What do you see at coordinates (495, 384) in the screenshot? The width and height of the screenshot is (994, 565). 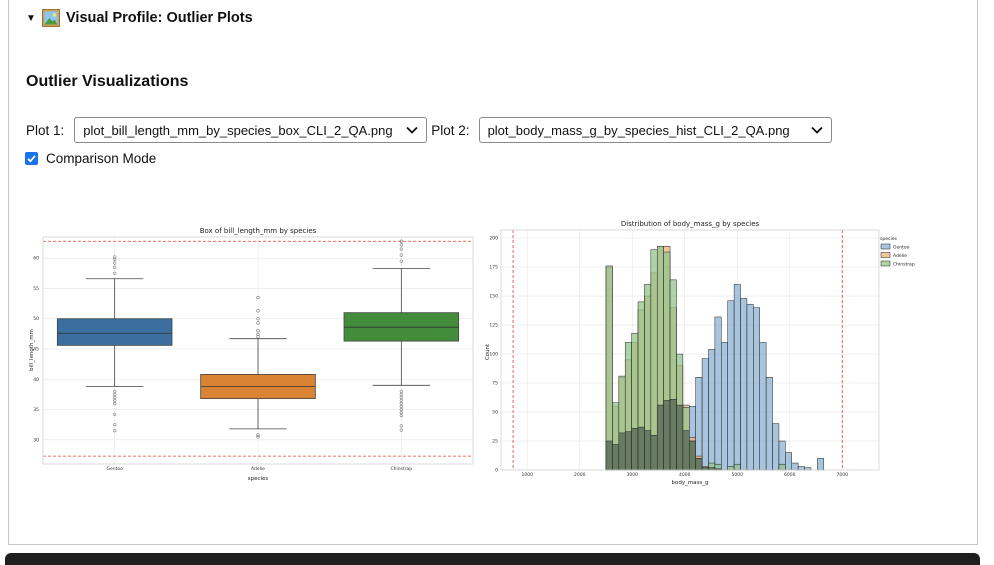 I see `plot2-ytick-label: 75` at bounding box center [495, 384].